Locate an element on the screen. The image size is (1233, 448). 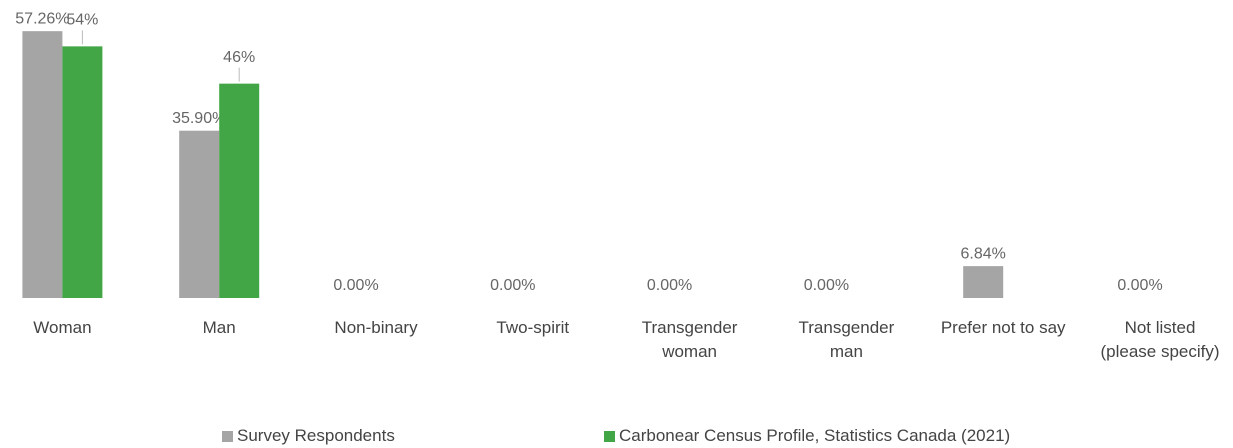
legend-item: Survey Respondents is located at coordinates (308, 436).